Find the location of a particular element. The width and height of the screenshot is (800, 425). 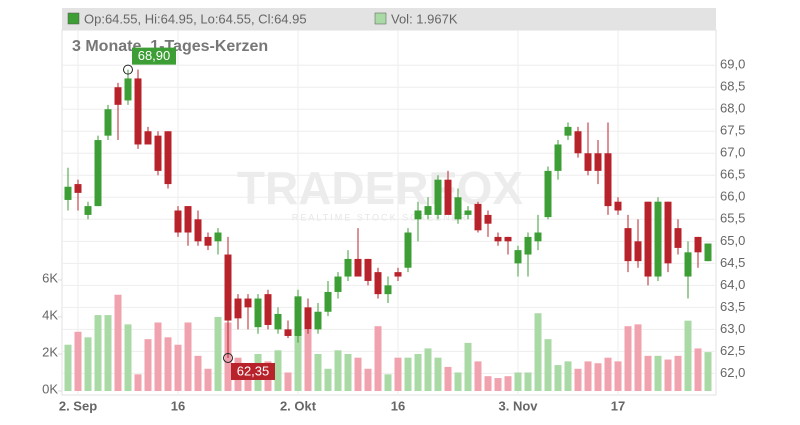

y-tick-label: 68,0 is located at coordinates (732, 108).